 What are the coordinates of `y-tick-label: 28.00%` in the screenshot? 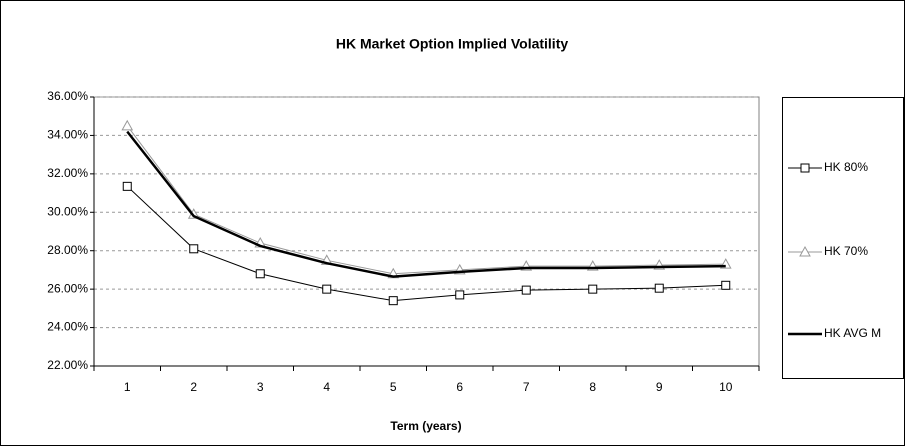 It's located at (67, 250).